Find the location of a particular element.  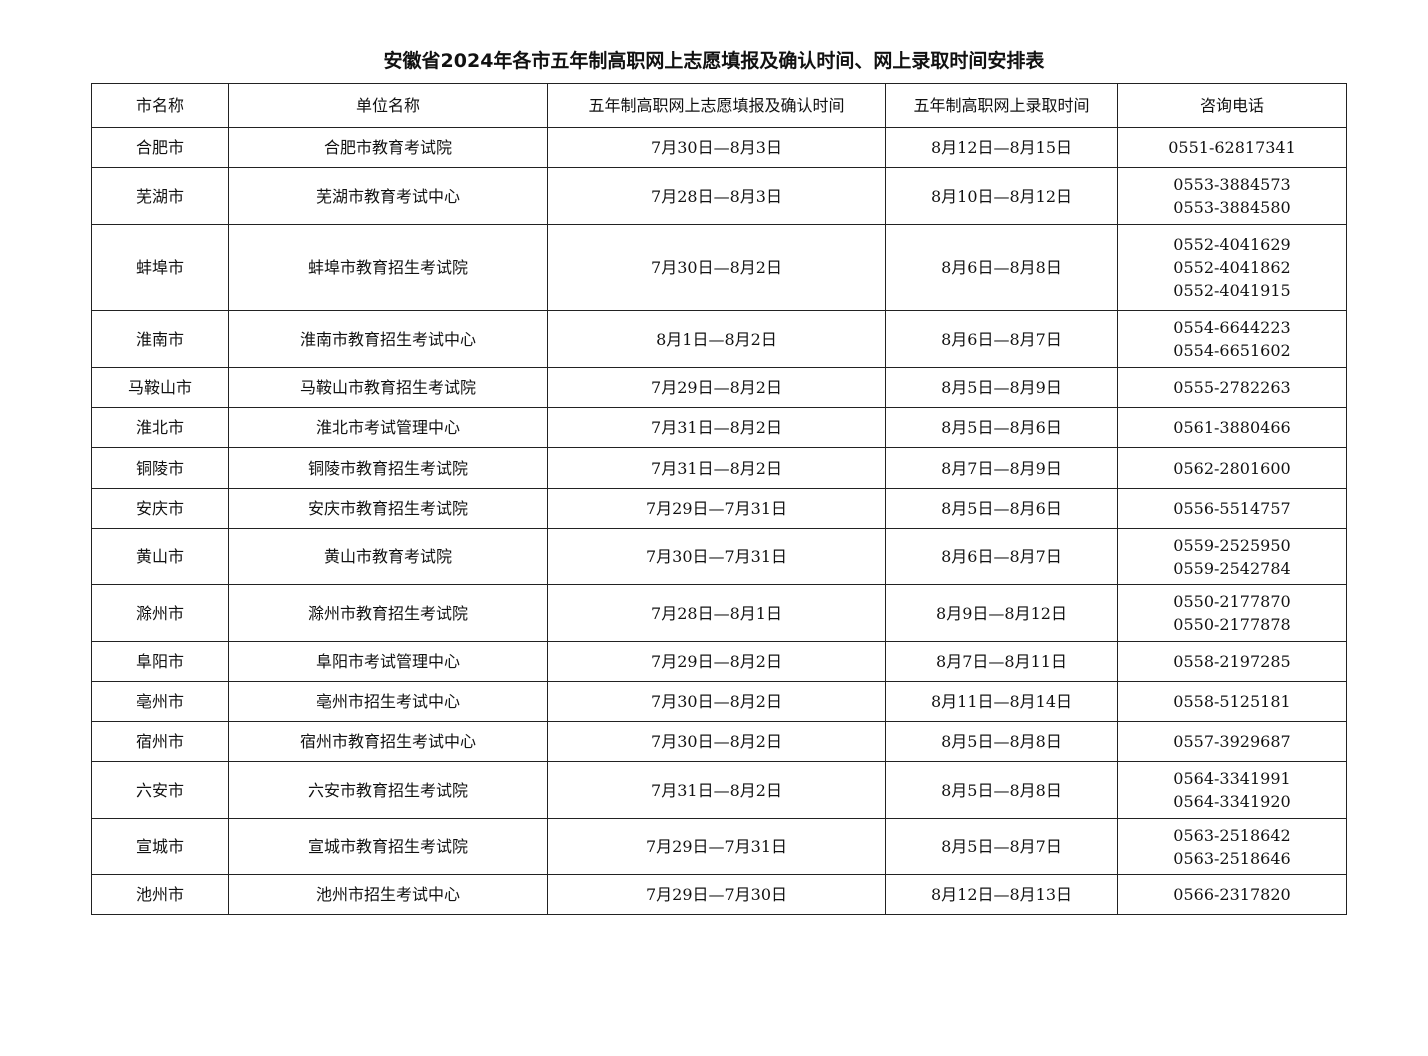

phone-number: 0566-2317820 is located at coordinates (1232, 894).